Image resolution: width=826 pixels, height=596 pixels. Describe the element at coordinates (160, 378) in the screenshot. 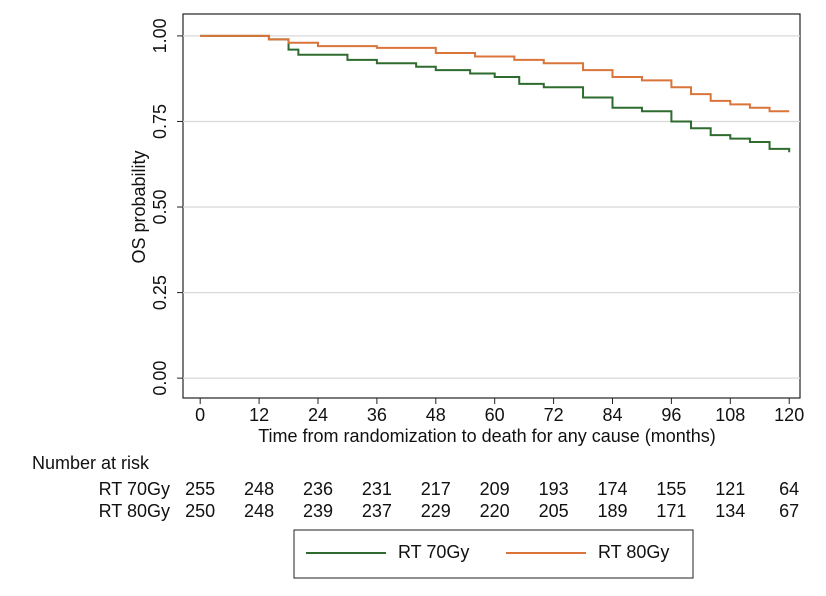

I see `y-tick-label: 0.00` at that location.